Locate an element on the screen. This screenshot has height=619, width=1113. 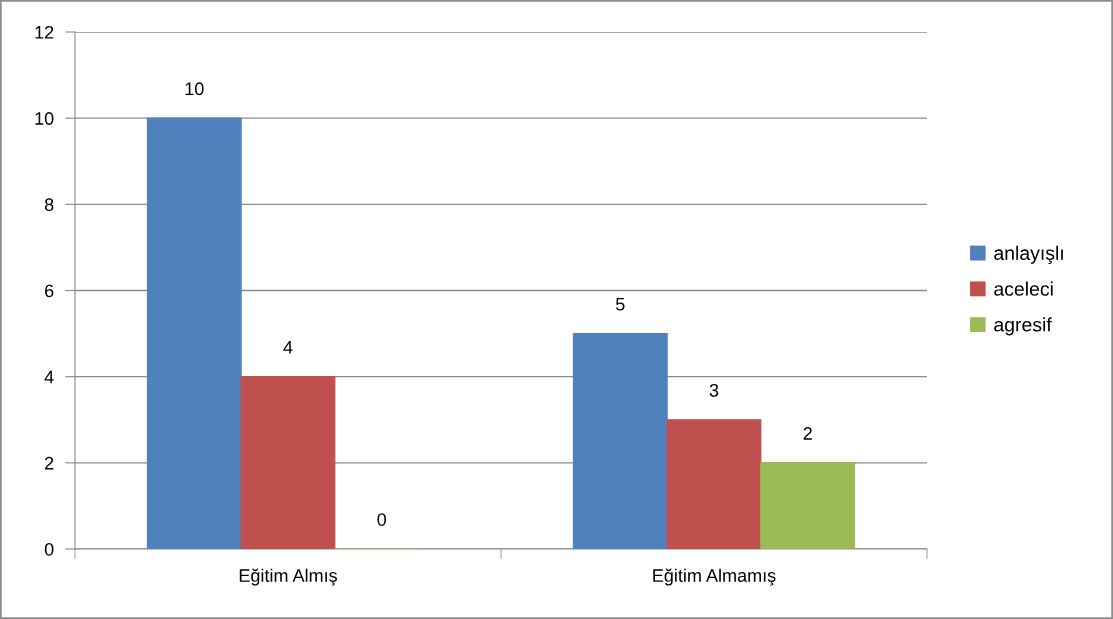
y-tick-label: 2 is located at coordinates (49, 463).